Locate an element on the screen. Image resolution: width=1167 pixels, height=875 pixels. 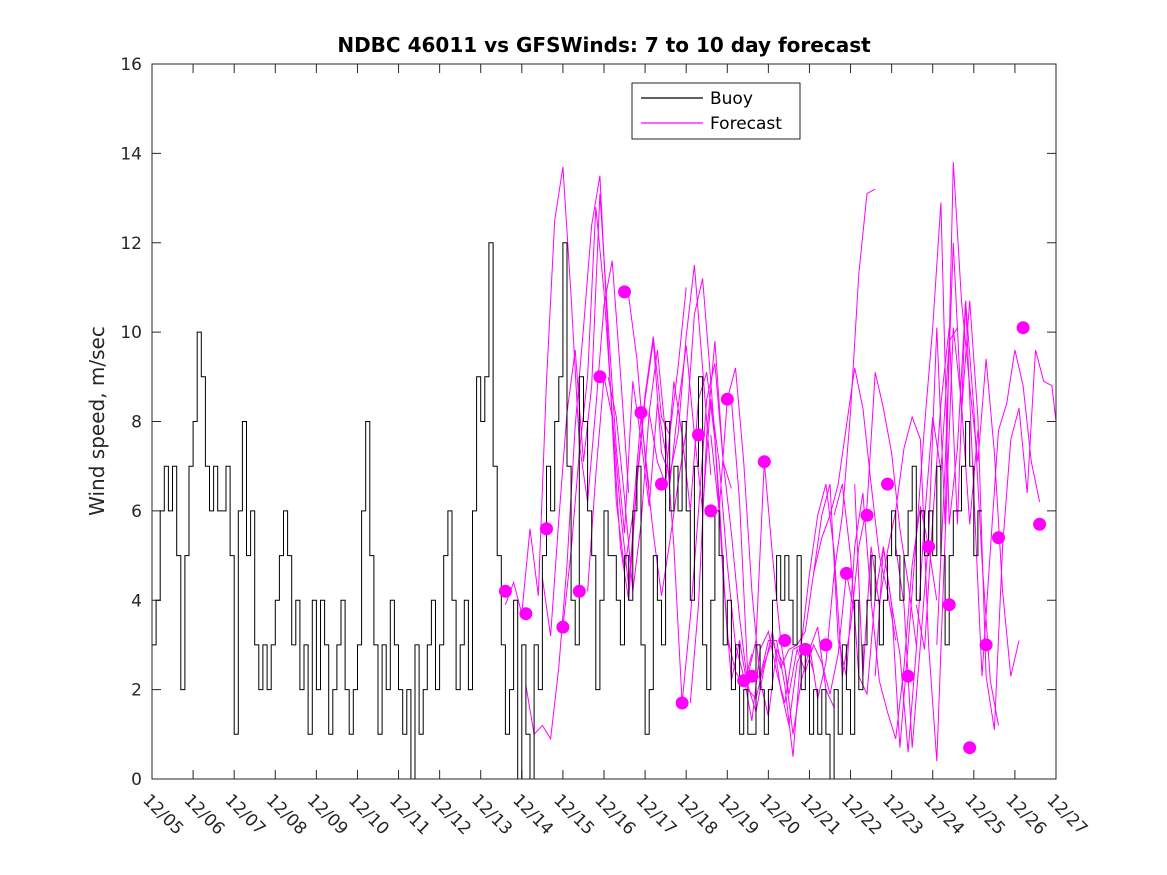
legend-buoy-label: Buoy is located at coordinates (731, 99).